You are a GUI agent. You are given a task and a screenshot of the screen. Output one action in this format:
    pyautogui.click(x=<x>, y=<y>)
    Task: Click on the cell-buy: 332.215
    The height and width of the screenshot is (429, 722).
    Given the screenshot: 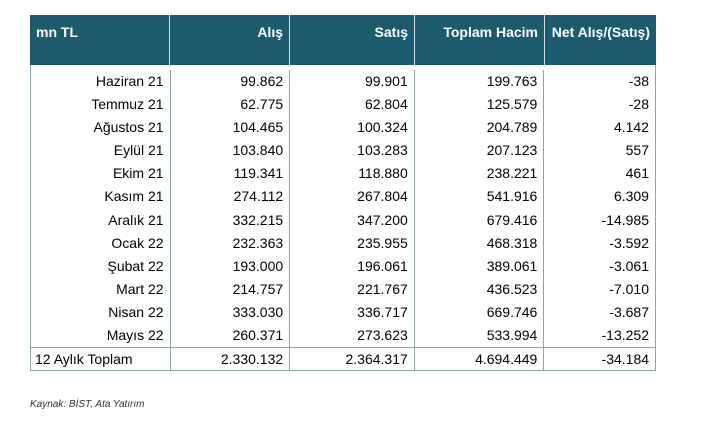 What is the action you would take?
    pyautogui.click(x=231, y=220)
    